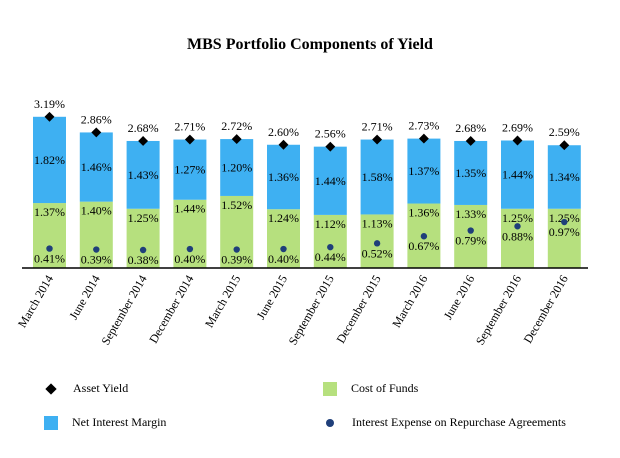 The image size is (620, 458). What do you see at coordinates (517, 175) in the screenshot?
I see `net-interest-margin-label: 1.44%` at bounding box center [517, 175].